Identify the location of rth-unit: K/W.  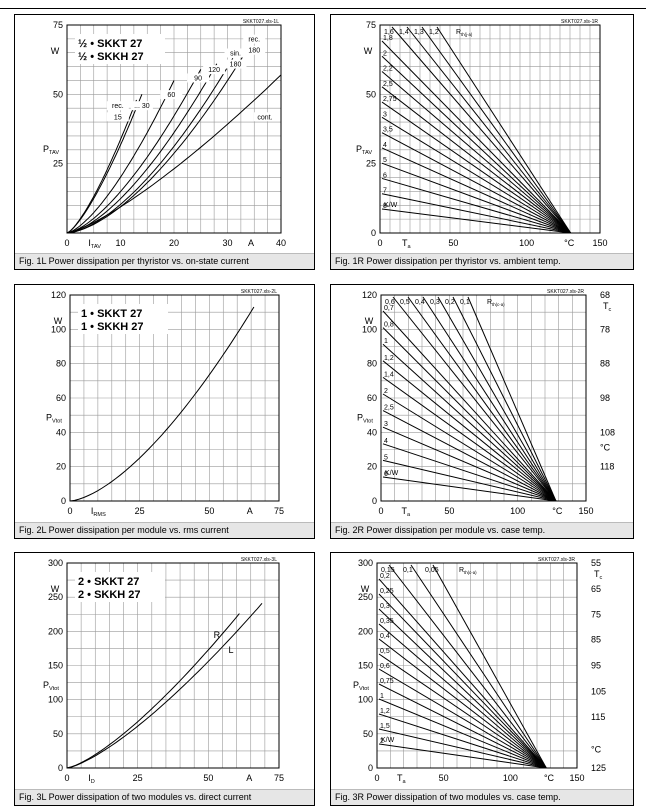
(392, 473).